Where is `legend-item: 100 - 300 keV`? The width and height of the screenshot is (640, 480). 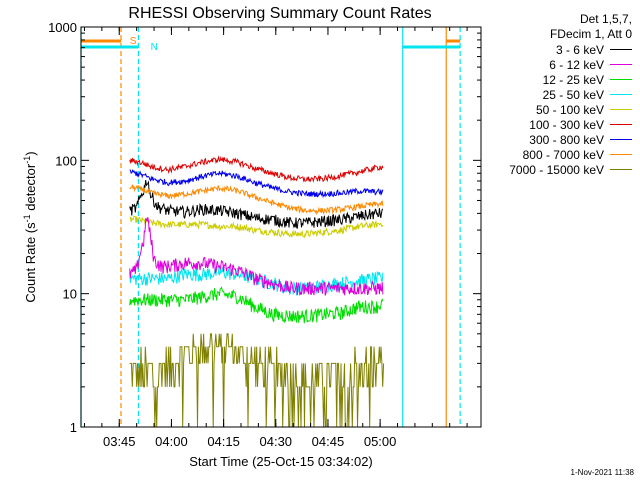
legend-item: 100 - 300 keV is located at coordinates (557, 124).